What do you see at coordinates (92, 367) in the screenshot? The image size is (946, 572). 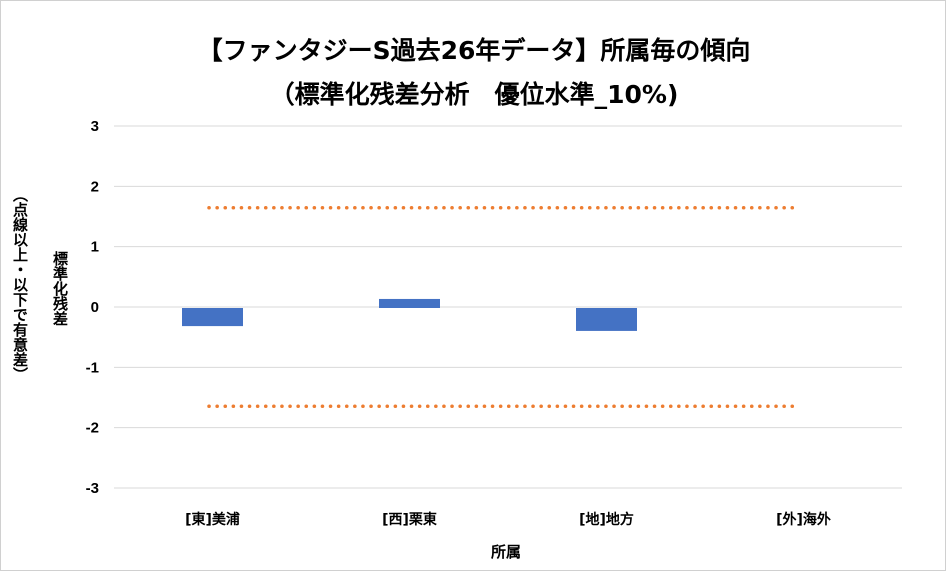 I see `y-tick-label: -1` at bounding box center [92, 367].